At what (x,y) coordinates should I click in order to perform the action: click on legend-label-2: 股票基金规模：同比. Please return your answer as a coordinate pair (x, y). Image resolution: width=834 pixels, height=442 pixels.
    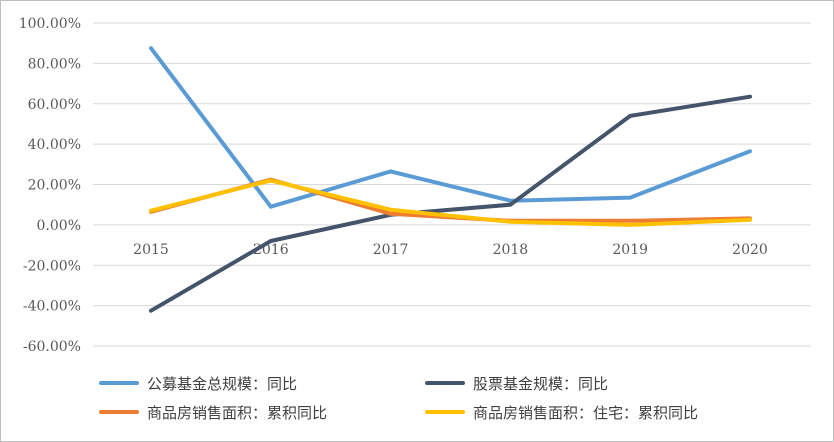
    Looking at the image, I should click on (540, 384).